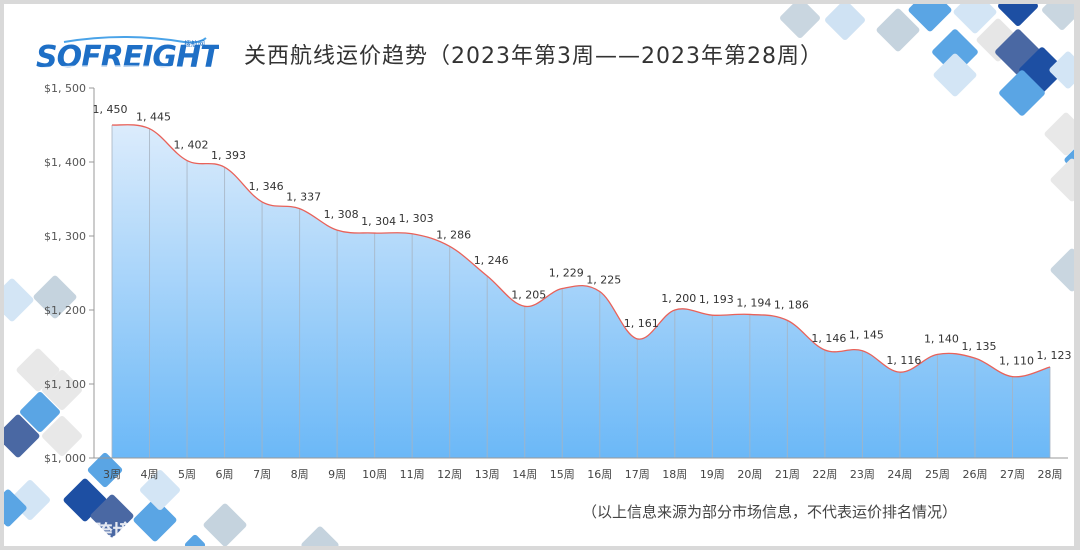 This screenshot has width=1080, height=550. What do you see at coordinates (449, 474) in the screenshot?
I see `x-tick-label: 12周` at bounding box center [449, 474].